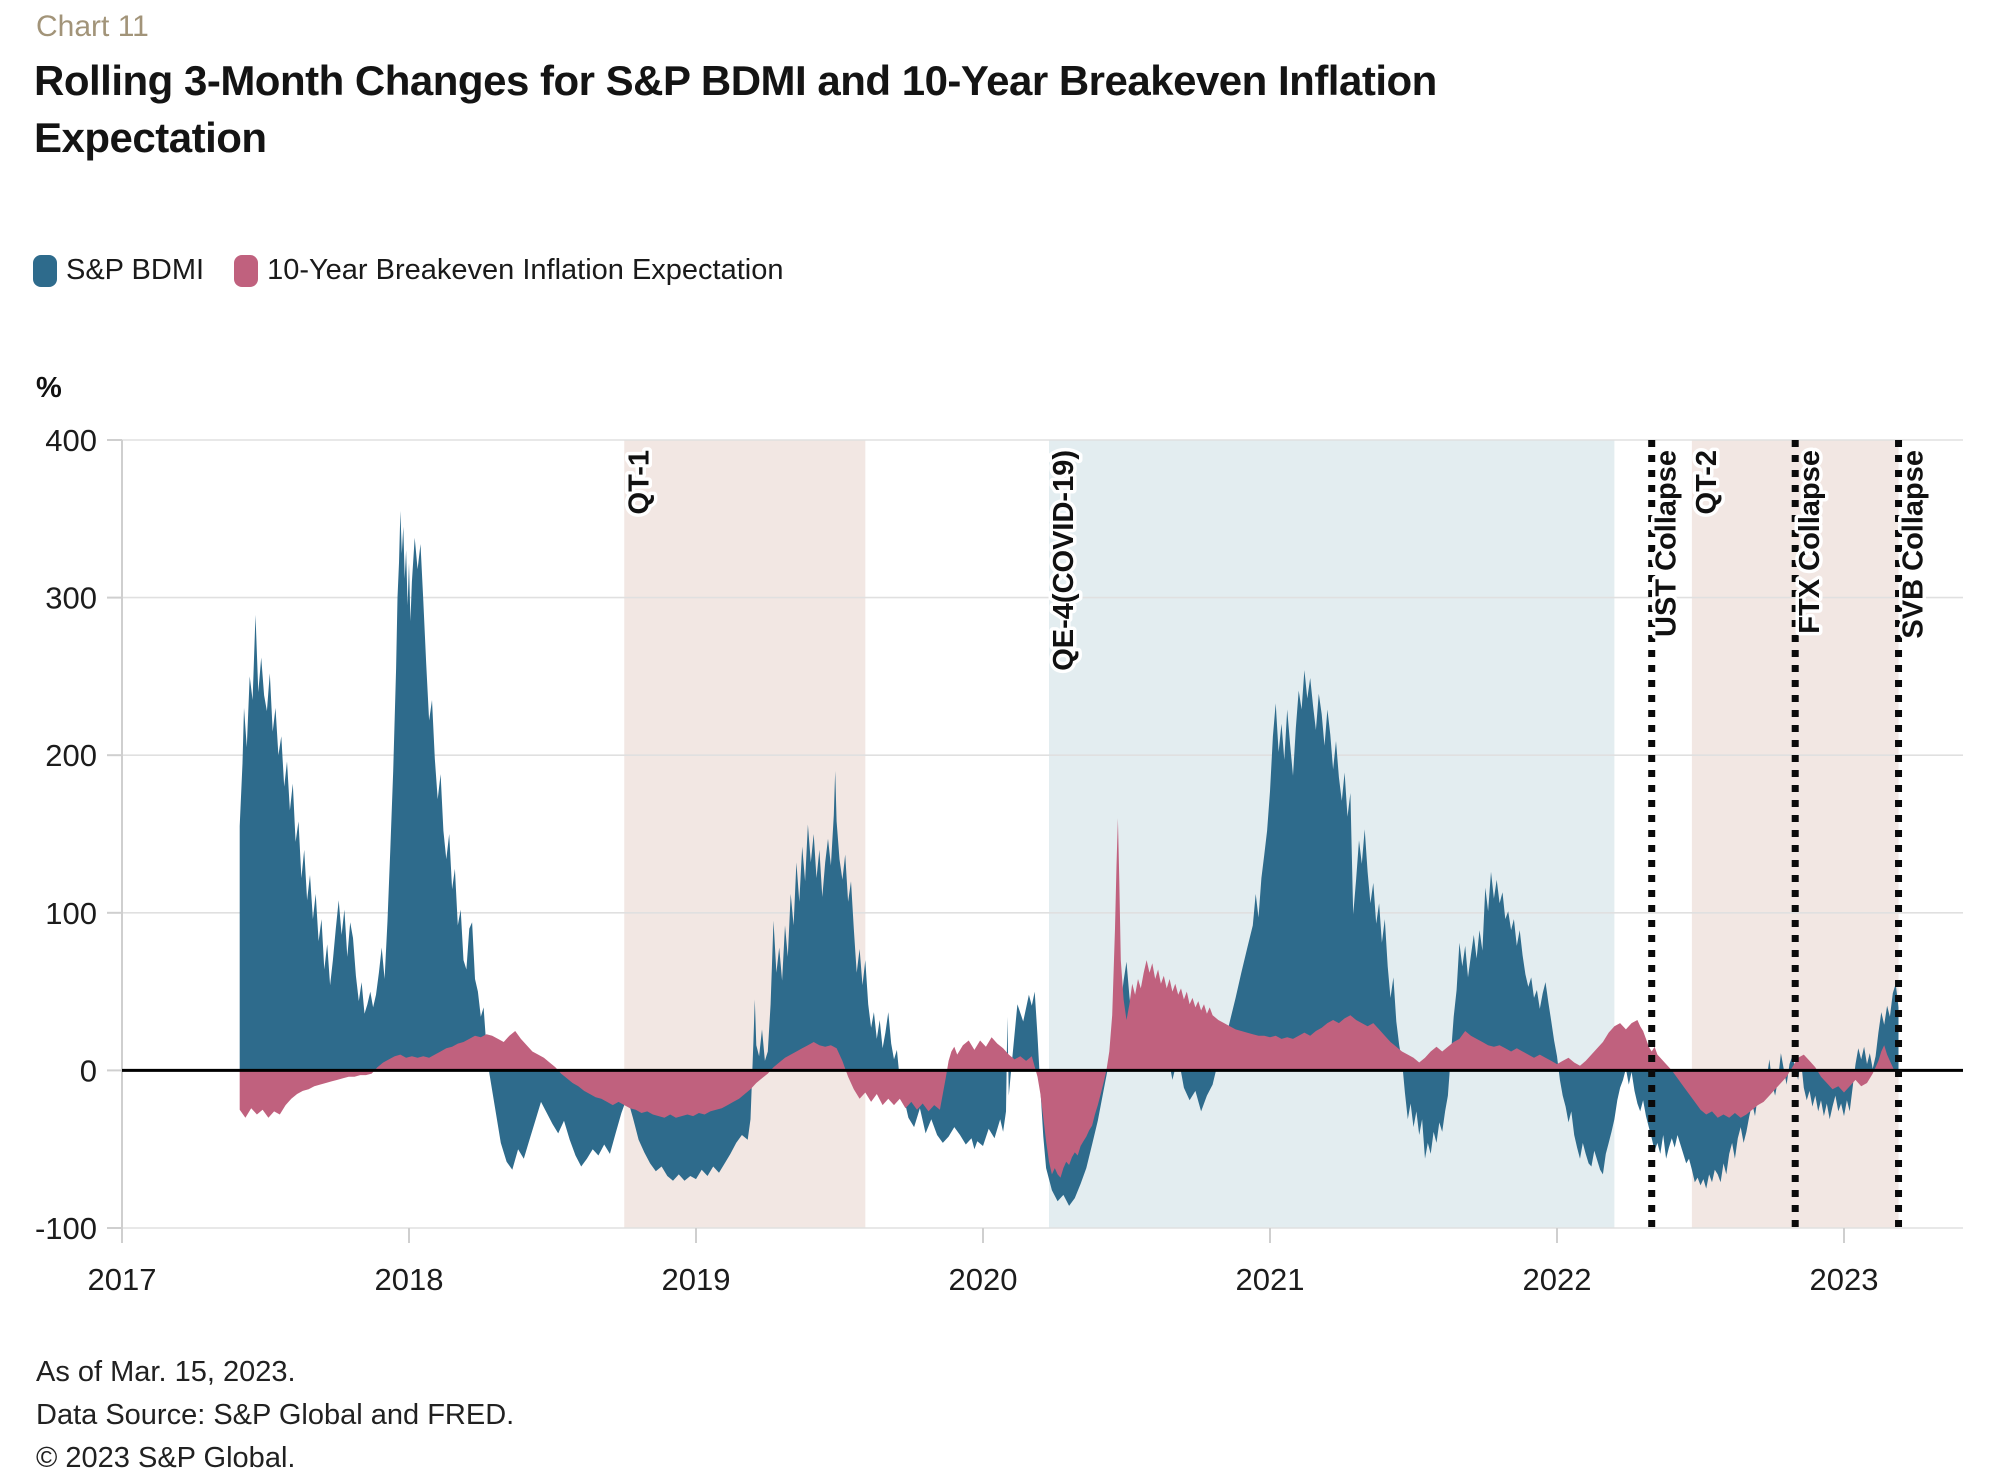 The height and width of the screenshot is (1480, 1995). What do you see at coordinates (92, 26) in the screenshot?
I see `chart-kicker: Chart 11` at bounding box center [92, 26].